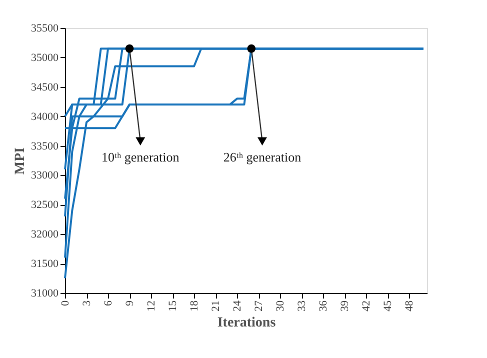 This screenshot has width=487, height=358. What do you see at coordinates (45, 294) in the screenshot?
I see `y-tick-label: 31000` at bounding box center [45, 294].